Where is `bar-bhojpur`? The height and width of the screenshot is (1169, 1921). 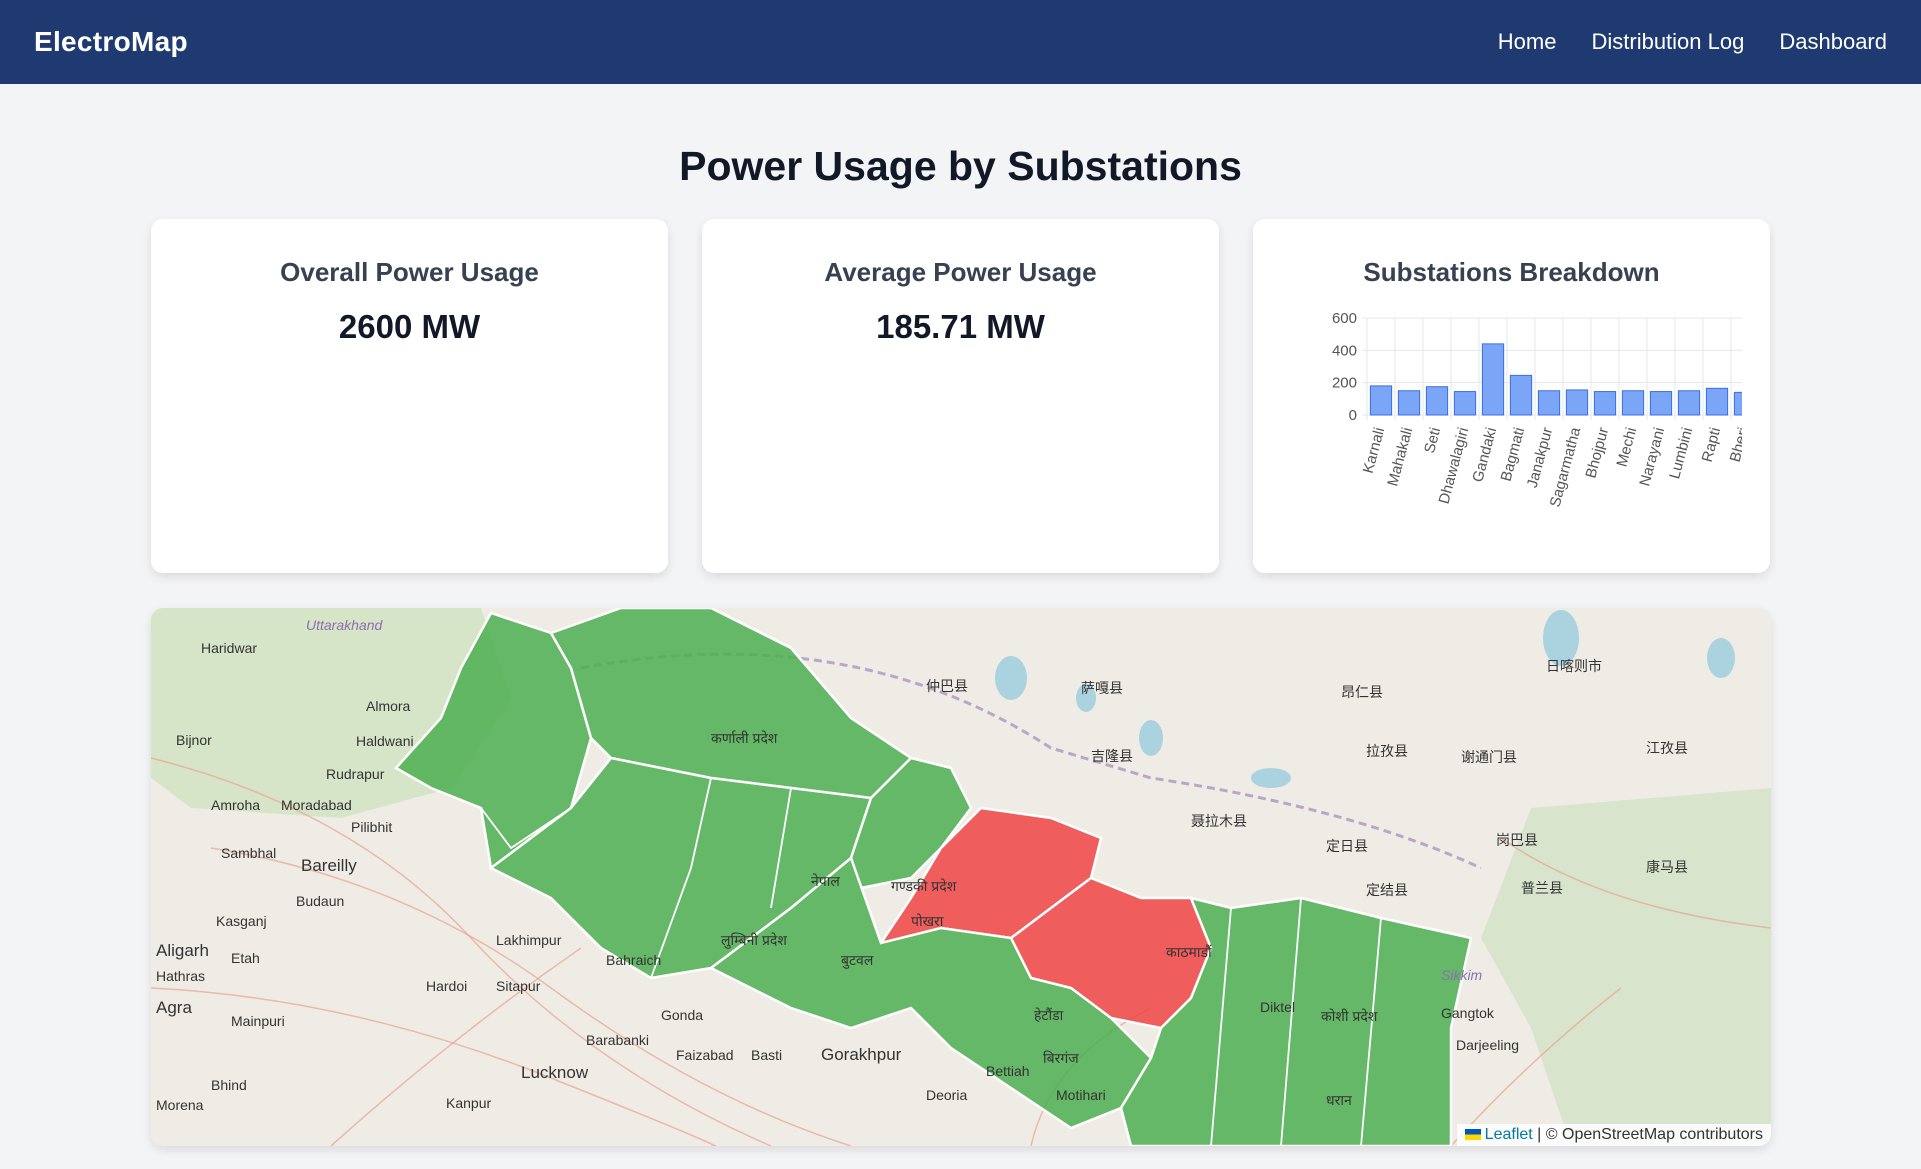
bar-bhojpur is located at coordinates (1604, 403).